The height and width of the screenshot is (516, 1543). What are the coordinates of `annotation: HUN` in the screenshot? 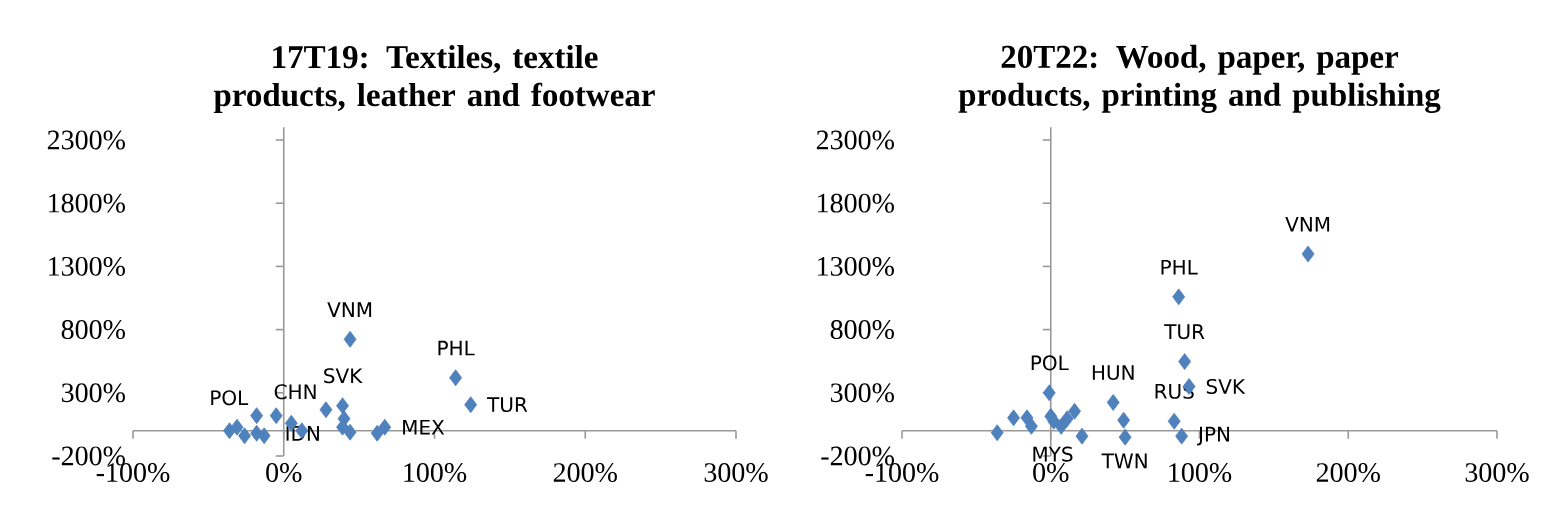 It's located at (1113, 373).